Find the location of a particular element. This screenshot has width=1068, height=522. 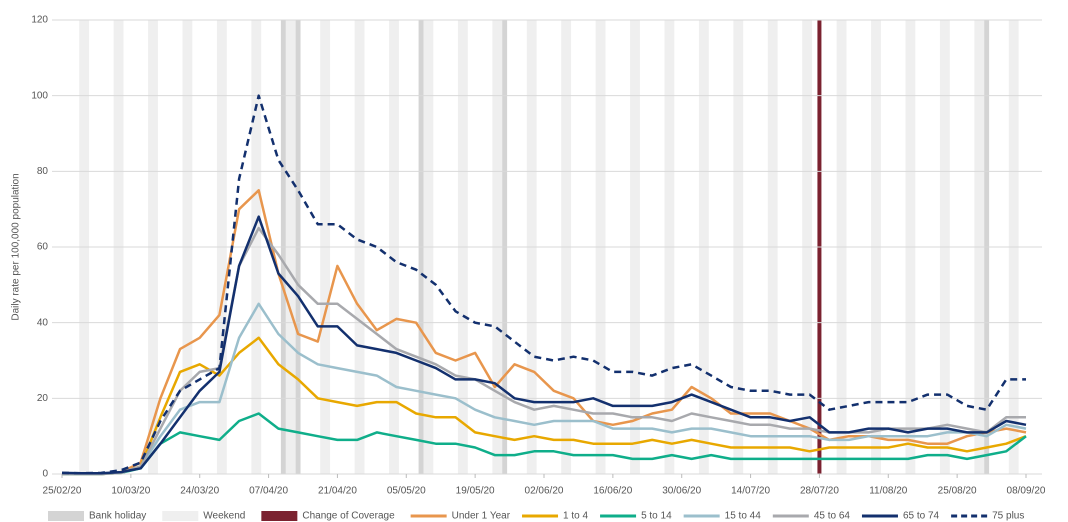

legend-label: 15 to 44 is located at coordinates (743, 516).